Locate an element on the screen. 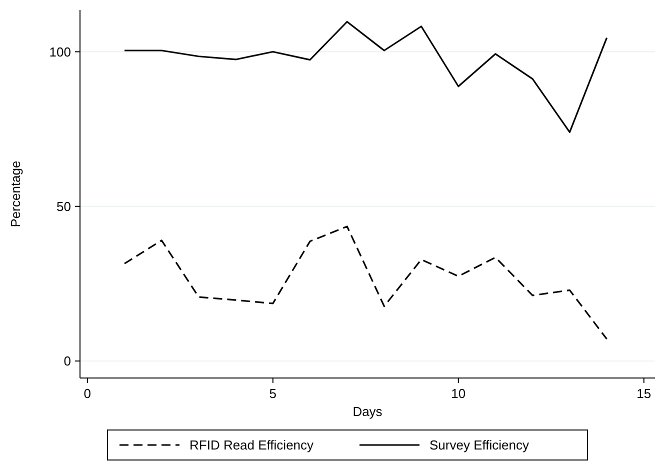  y-tick-label: 100 is located at coordinates (60, 52).